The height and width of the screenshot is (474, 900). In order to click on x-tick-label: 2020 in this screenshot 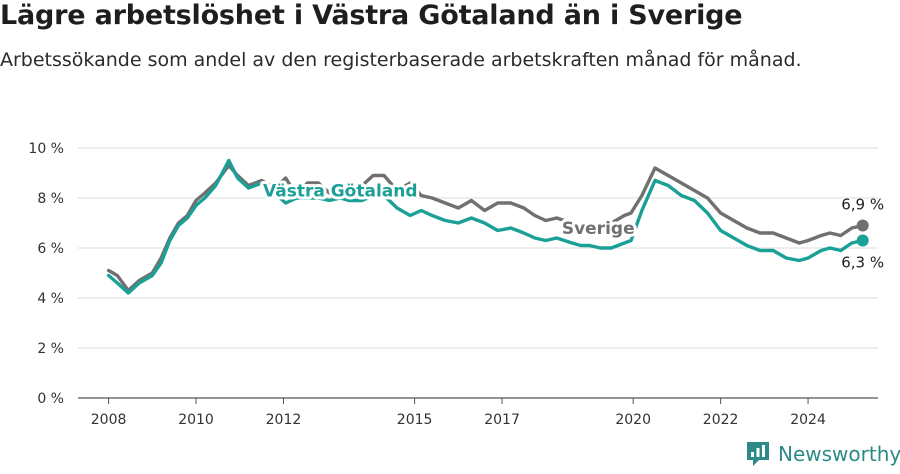, I will do `click(633, 420)`.